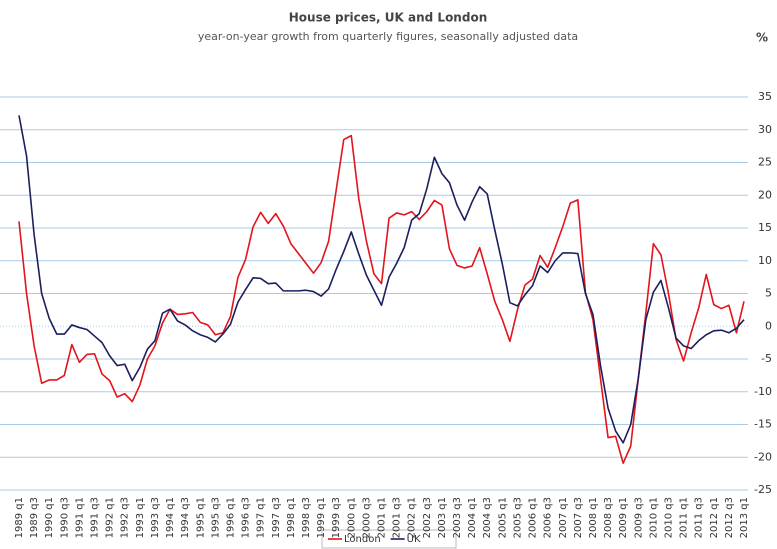 The width and height of the screenshot is (777, 549). I want to click on y-tick-label: 0, so click(768, 325).